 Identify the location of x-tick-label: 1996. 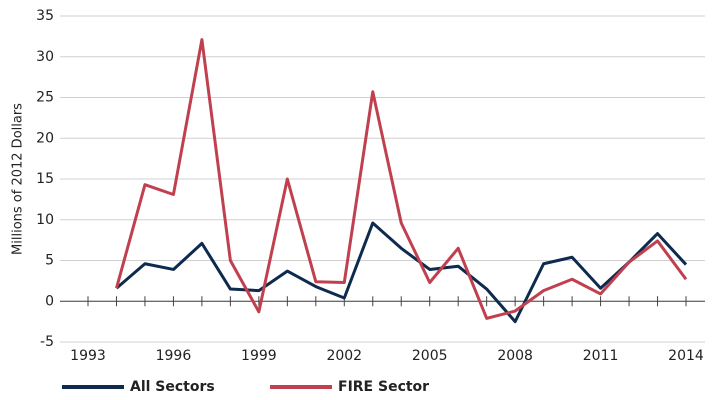
(174, 356).